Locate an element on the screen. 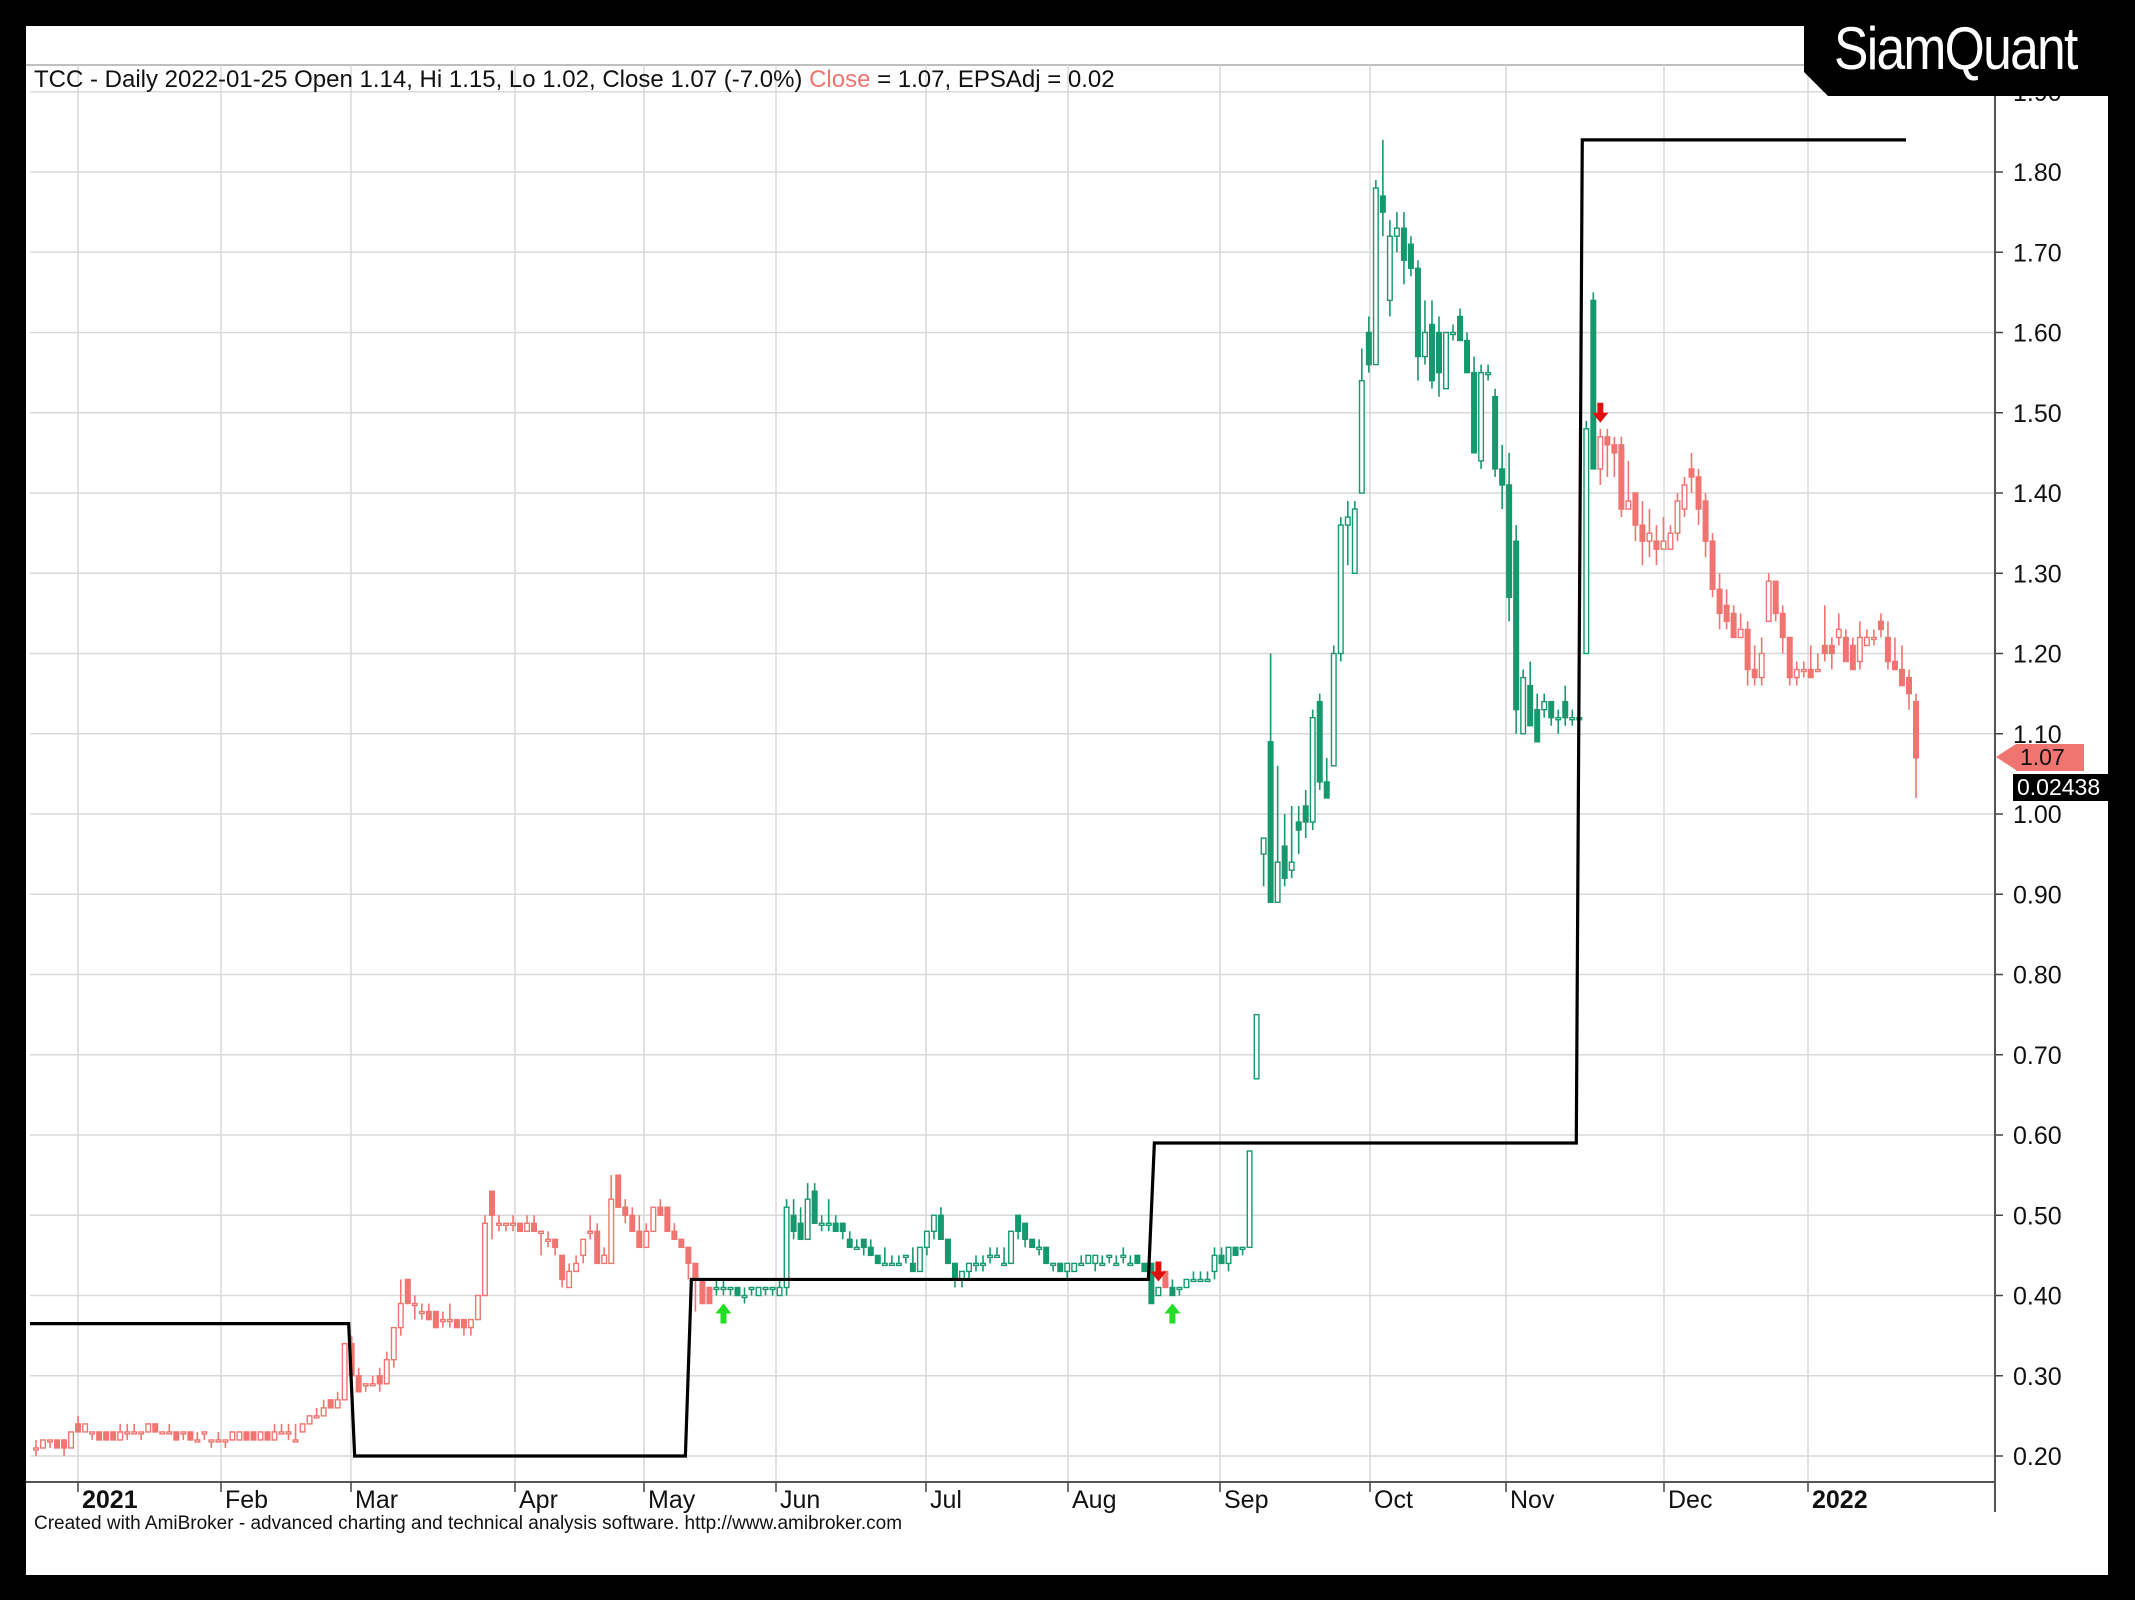 This screenshot has width=2135, height=1600. close-value: = 1.07, is located at coordinates (914, 79).